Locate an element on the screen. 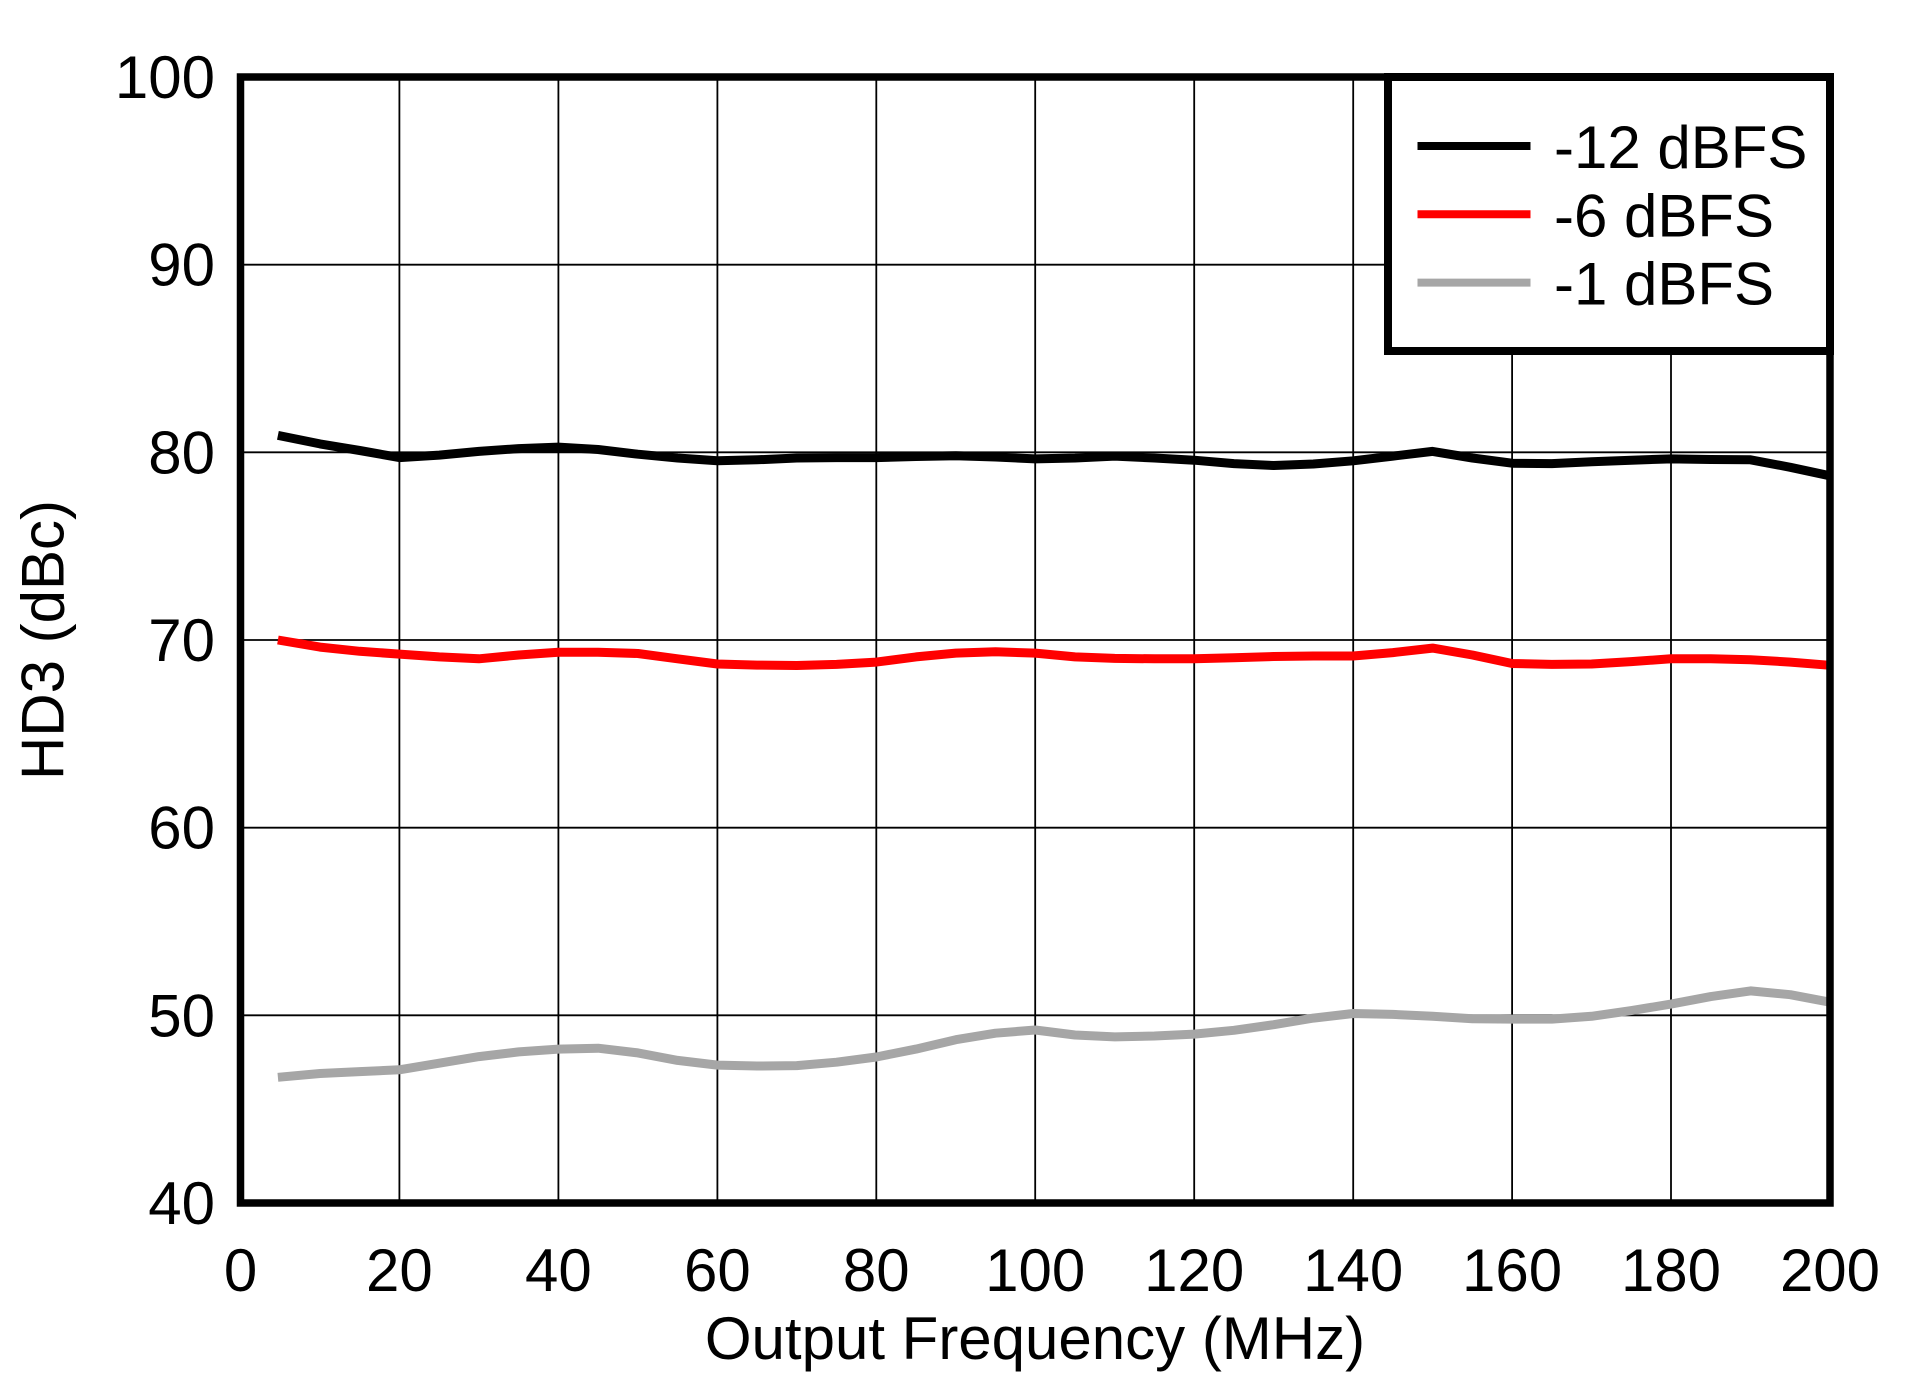  svg-text: -1 dBFS is located at coordinates (1664, 284).